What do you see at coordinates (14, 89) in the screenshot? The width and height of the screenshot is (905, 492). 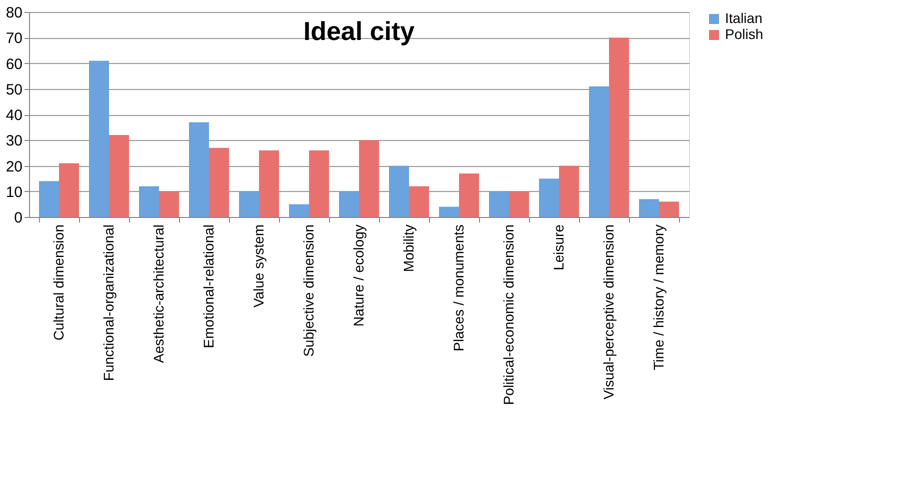 I see `y-tick-label: 50` at bounding box center [14, 89].